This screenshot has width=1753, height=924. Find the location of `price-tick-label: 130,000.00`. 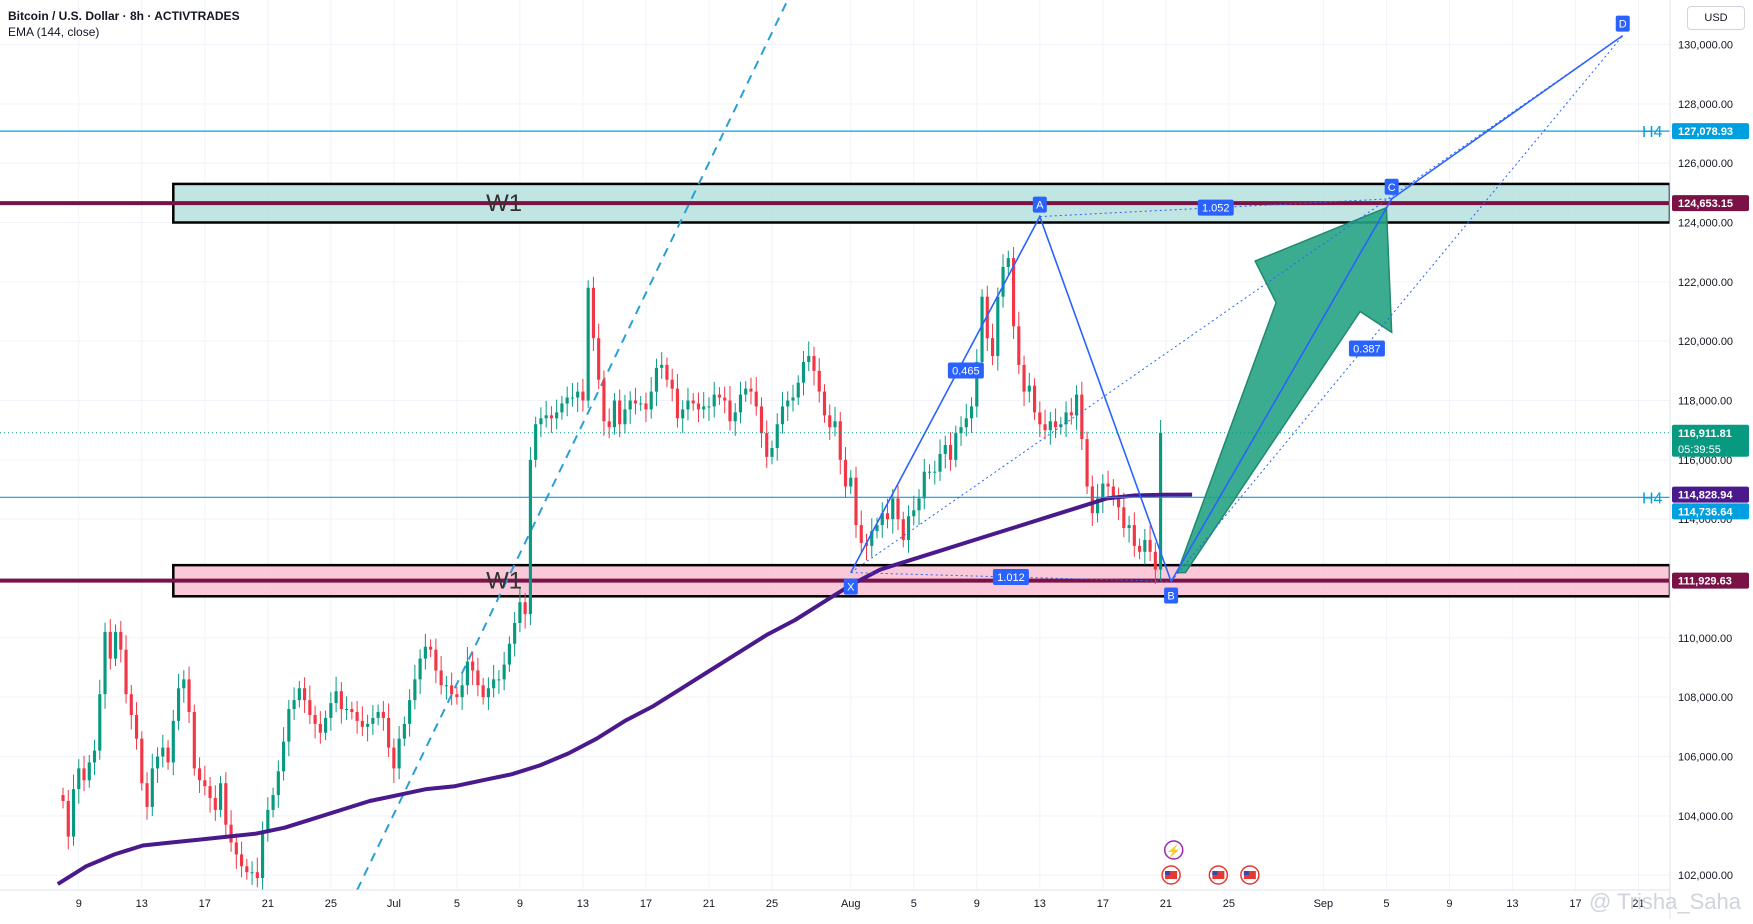

price-tick-label: 130,000.00 is located at coordinates (1705, 46).